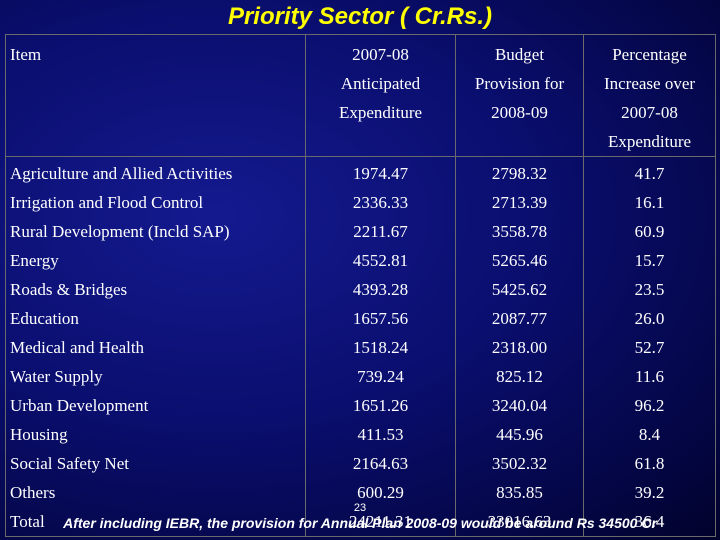 This screenshot has width=720, height=540. What do you see at coordinates (380, 376) in the screenshot?
I see `row-anticipated: 739.24` at bounding box center [380, 376].